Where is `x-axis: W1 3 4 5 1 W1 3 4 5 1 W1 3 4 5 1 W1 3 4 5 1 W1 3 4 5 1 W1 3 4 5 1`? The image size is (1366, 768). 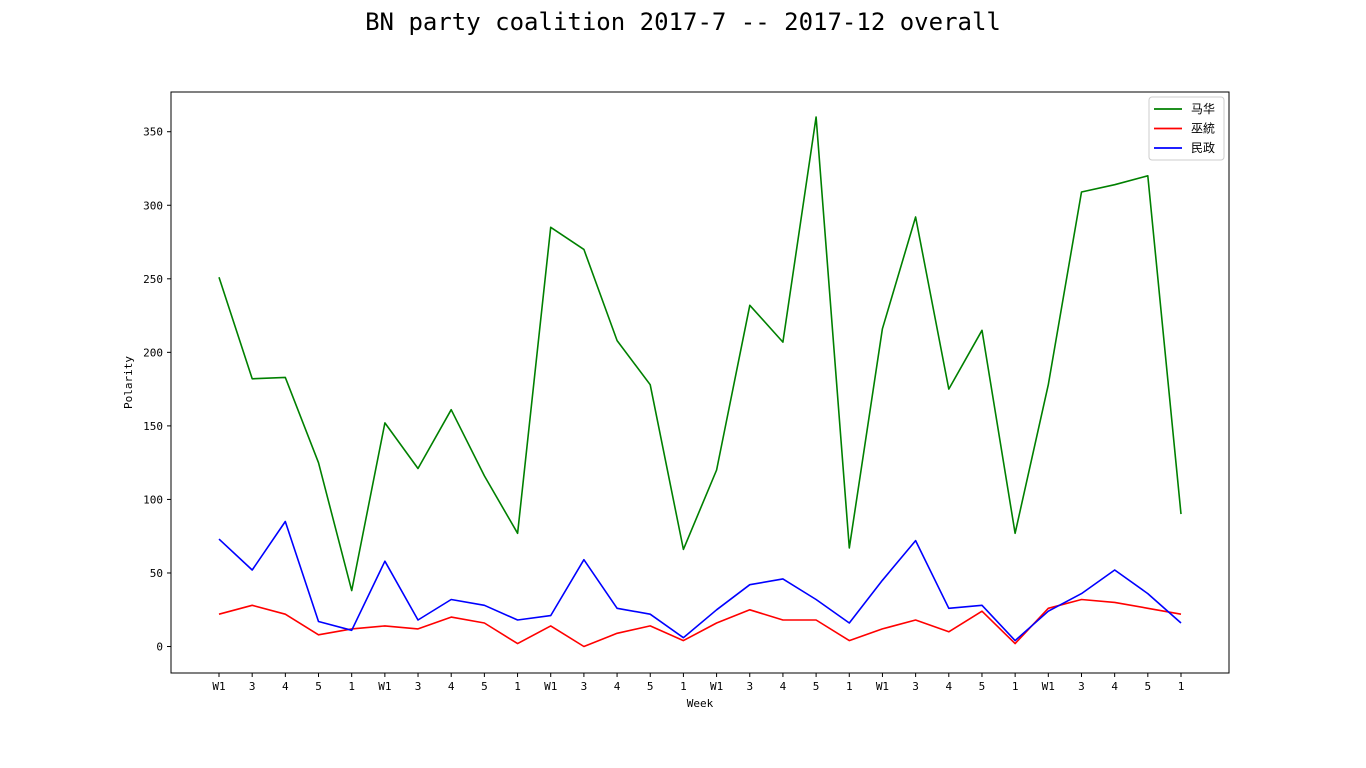 x-axis: W1 3 4 5 1 W1 3 4 5 1 W1 3 4 5 1 W1 3 4 5 1 W1 3 4 5 1 W1 3 4 5 1 is located at coordinates (698, 683).